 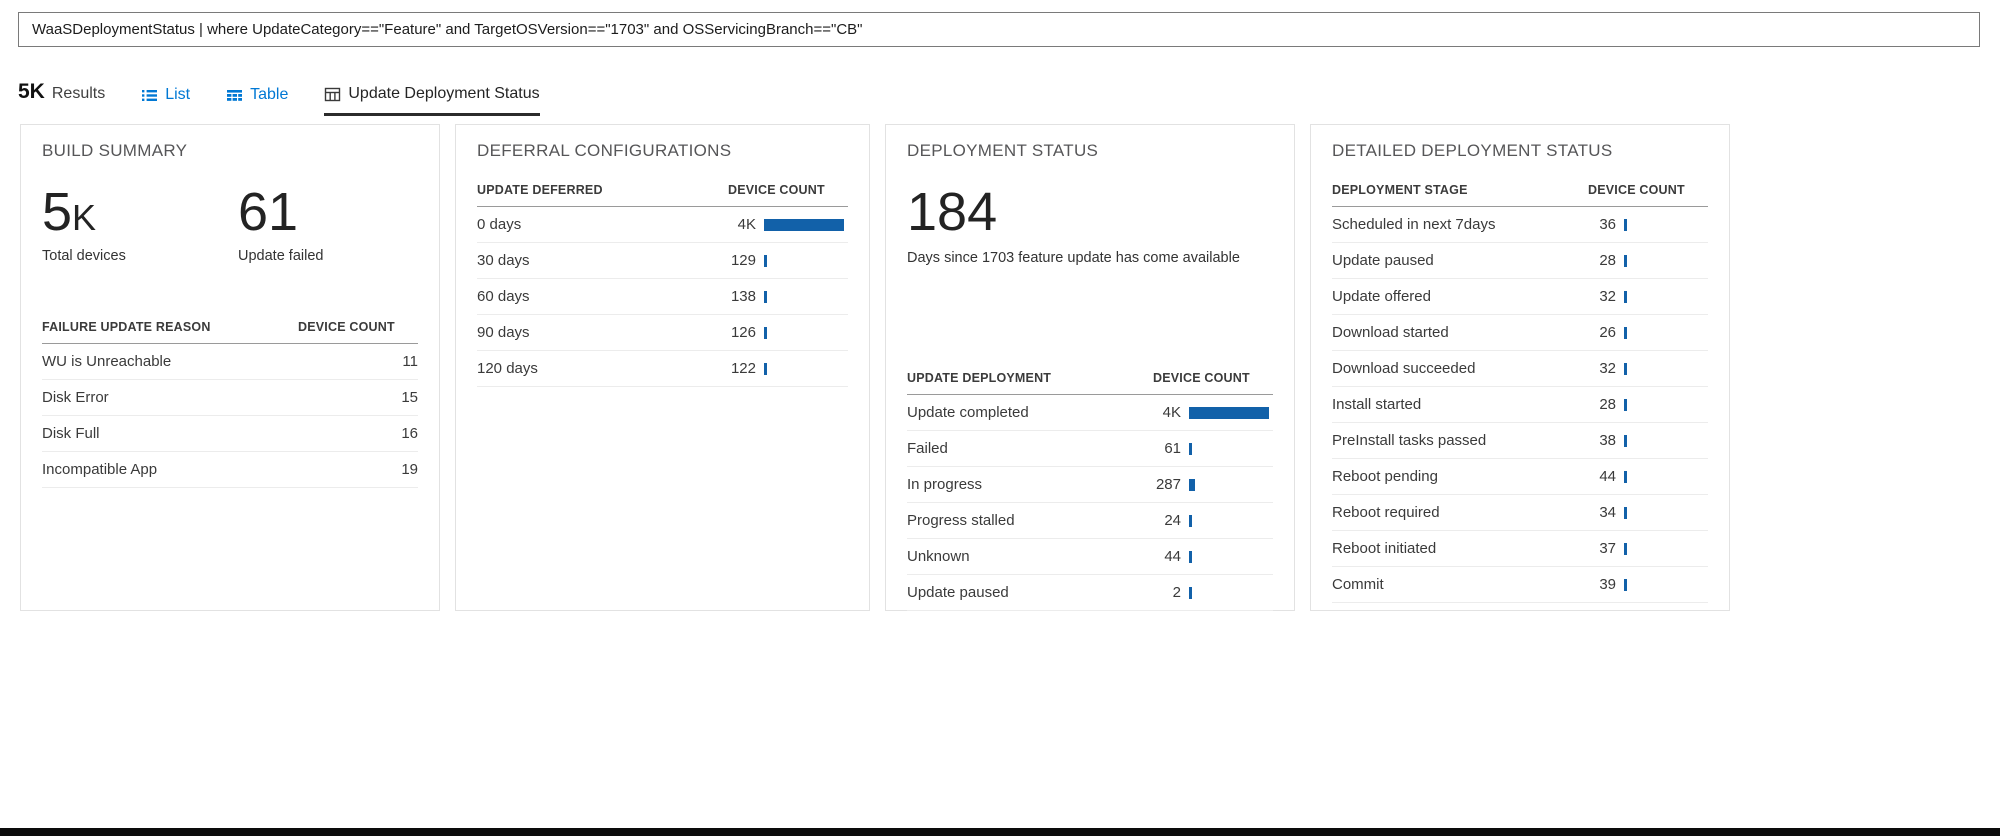 I want to click on metric-total-devices: 5K Total devices, so click(x=140, y=224).